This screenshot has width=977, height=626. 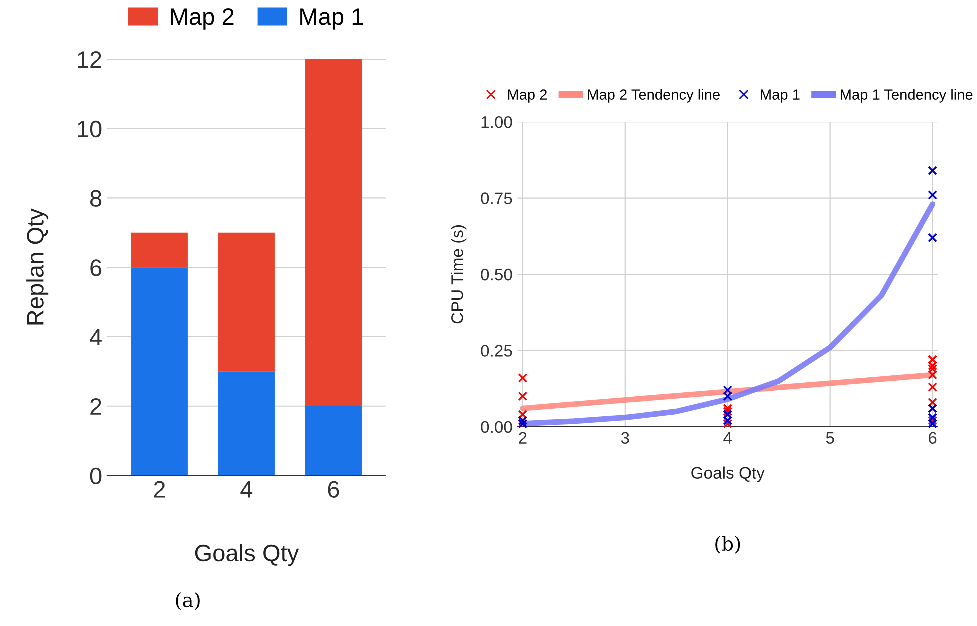 I want to click on legend-label: Map 2 Tendency line, so click(x=654, y=96).